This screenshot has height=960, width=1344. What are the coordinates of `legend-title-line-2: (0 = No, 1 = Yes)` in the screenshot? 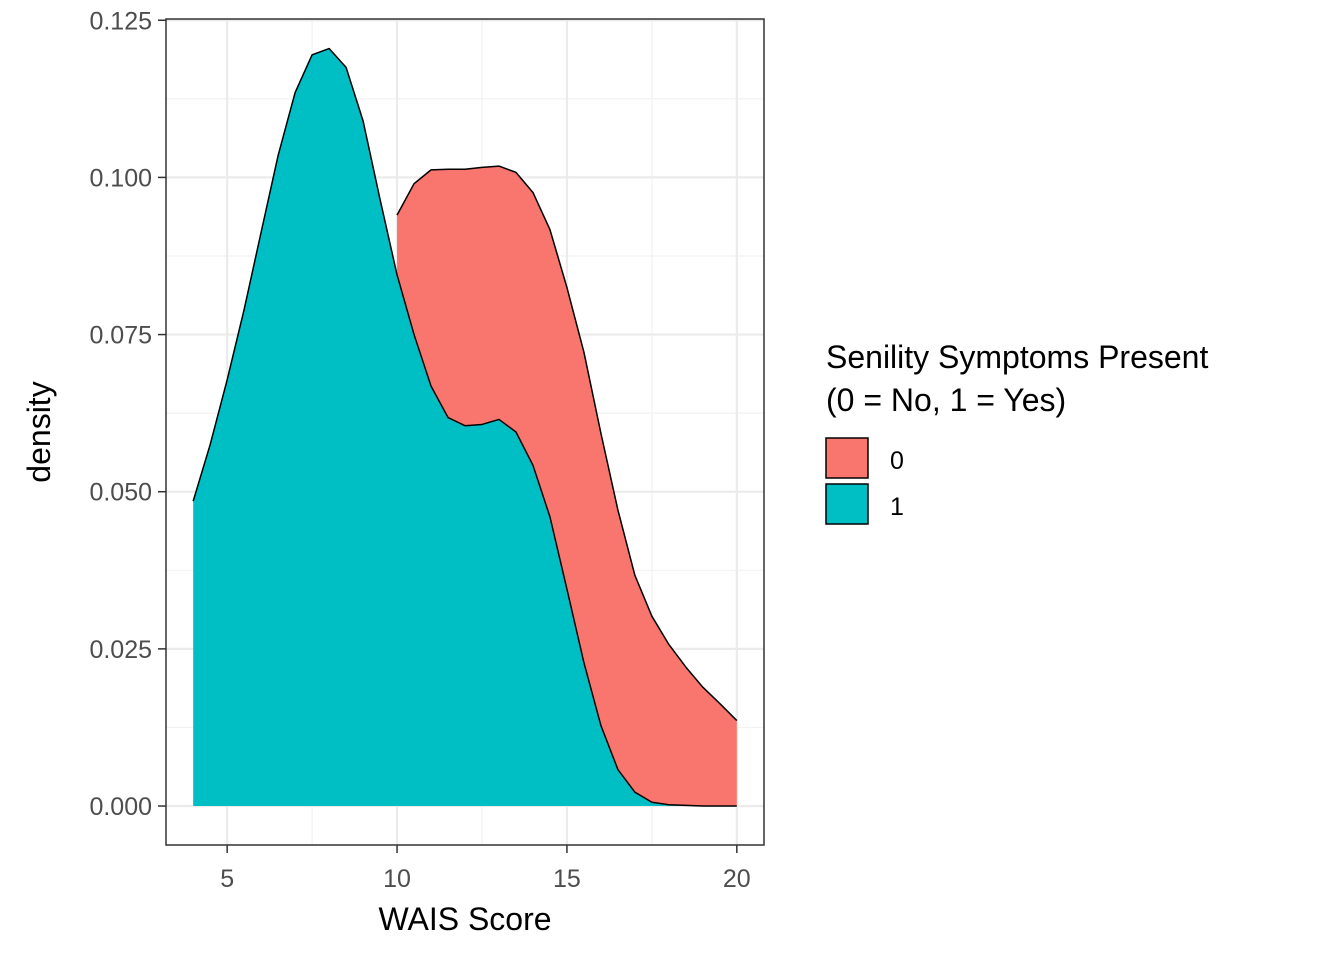 It's located at (946, 400).